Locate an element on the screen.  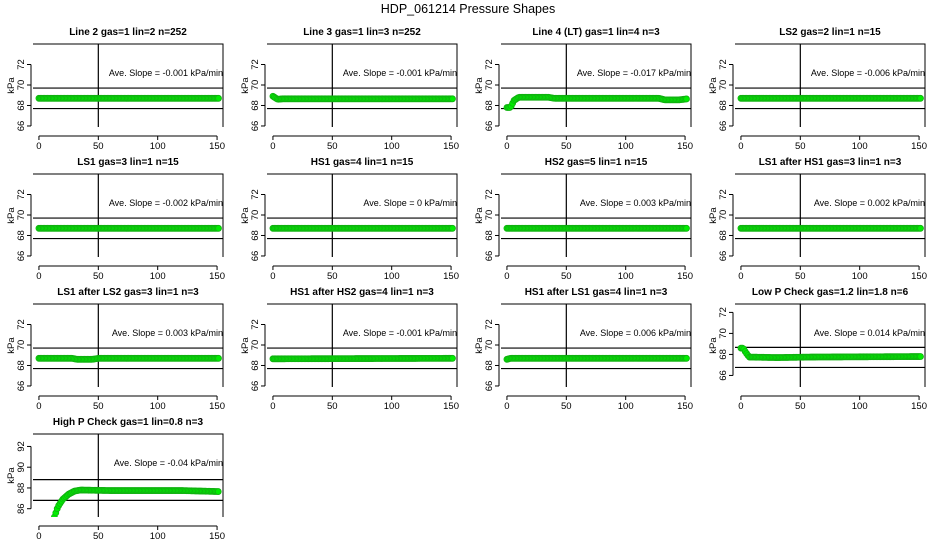
y-tick-label: 86 is located at coordinates (21, 508).